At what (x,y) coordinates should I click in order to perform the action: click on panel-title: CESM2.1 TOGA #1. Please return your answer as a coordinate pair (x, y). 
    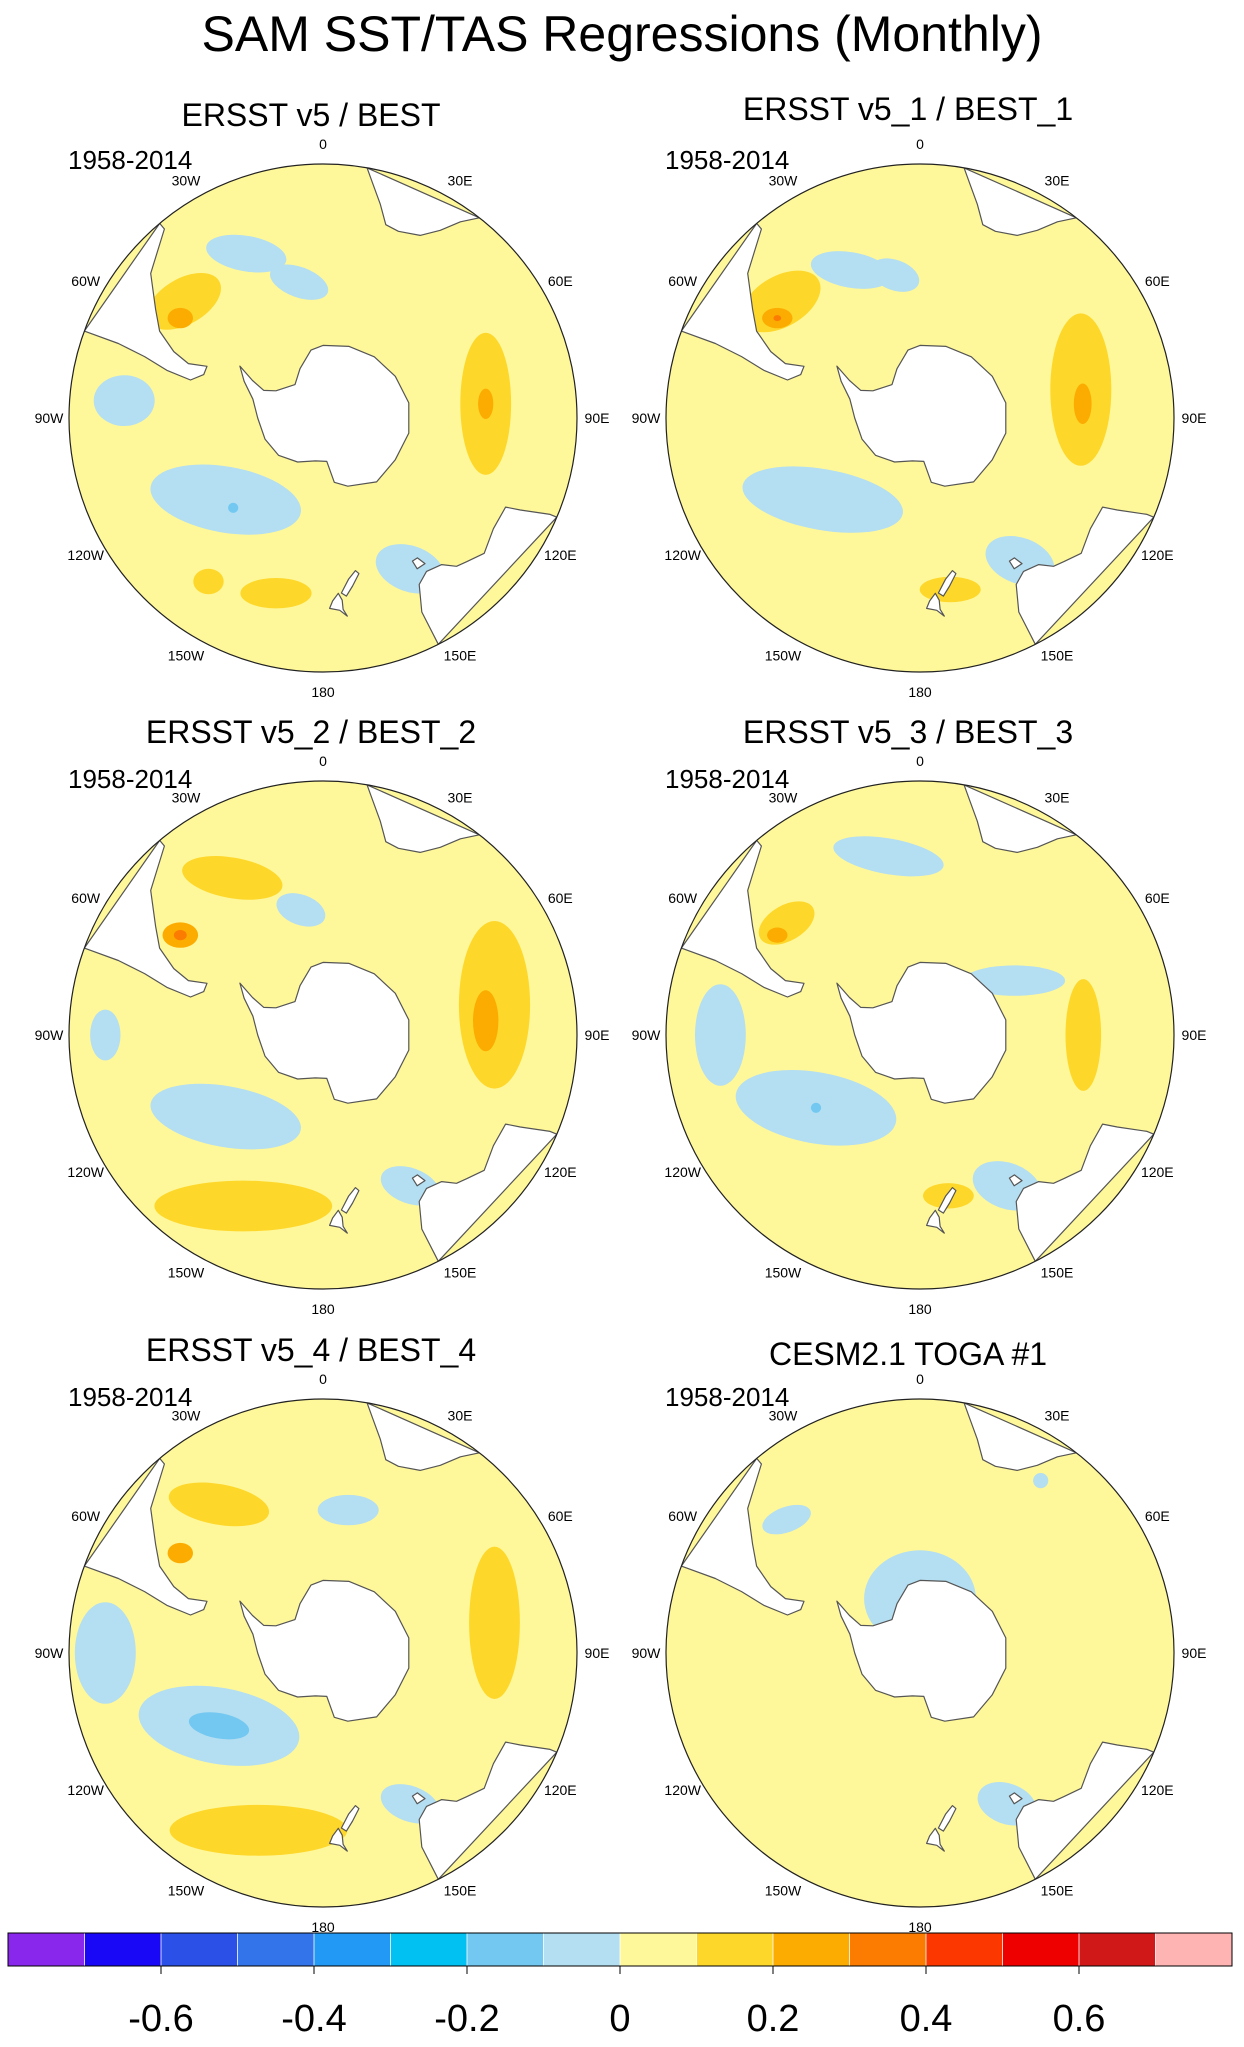
    Looking at the image, I should click on (908, 1354).